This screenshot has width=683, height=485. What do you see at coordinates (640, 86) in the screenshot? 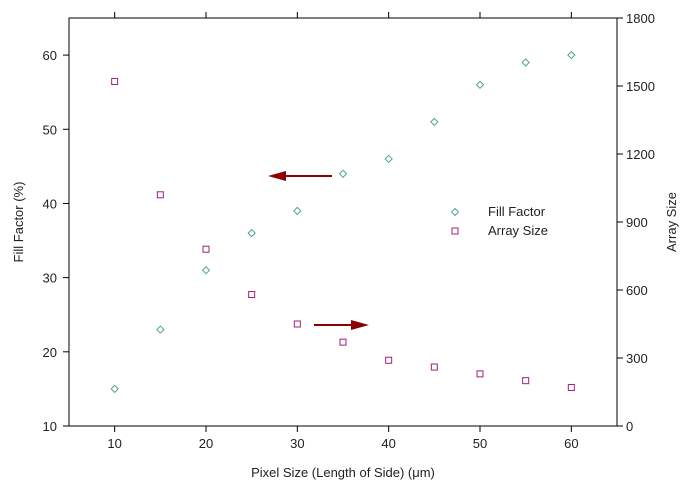
I see `right-y-tick-label: 1500` at bounding box center [640, 86].